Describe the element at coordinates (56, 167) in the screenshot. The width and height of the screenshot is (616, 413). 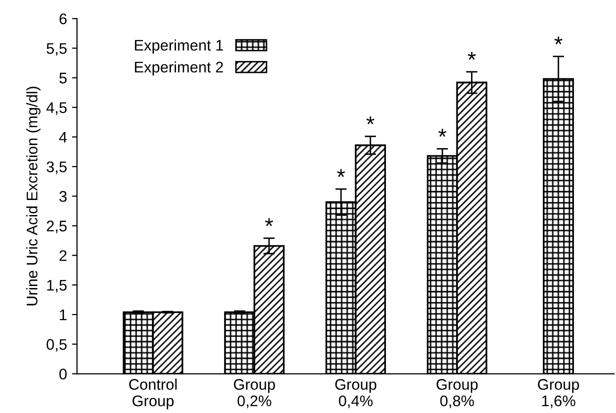
I see `y-tick-label: 3,5` at that location.